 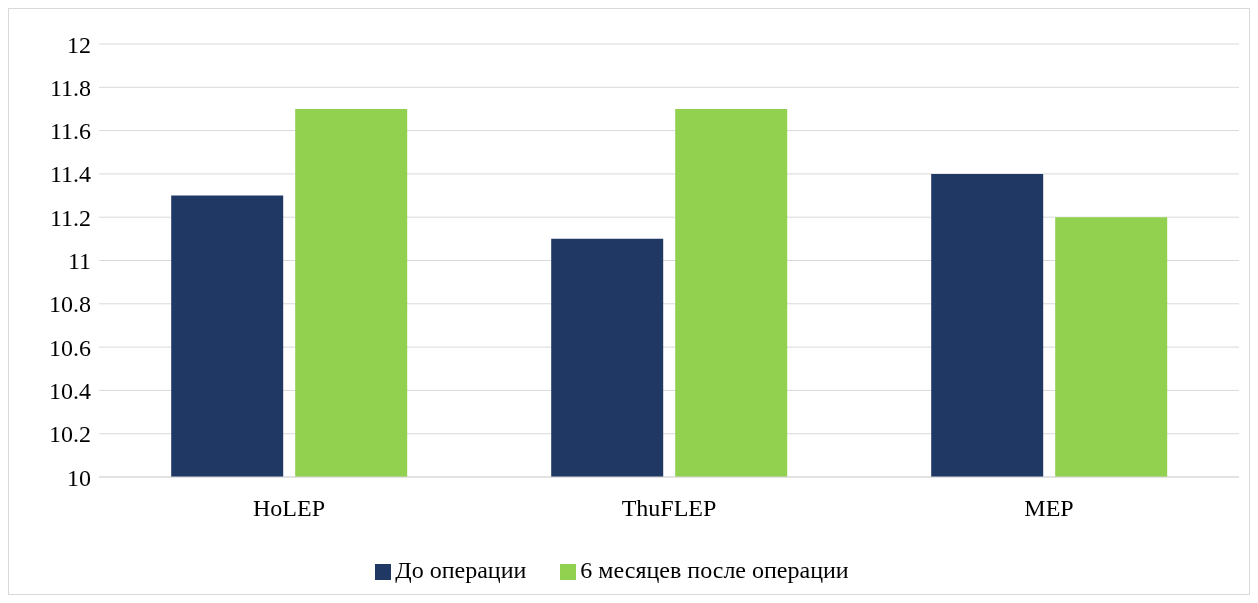 I want to click on y-tick-label: 10.8, so click(x=70, y=304).